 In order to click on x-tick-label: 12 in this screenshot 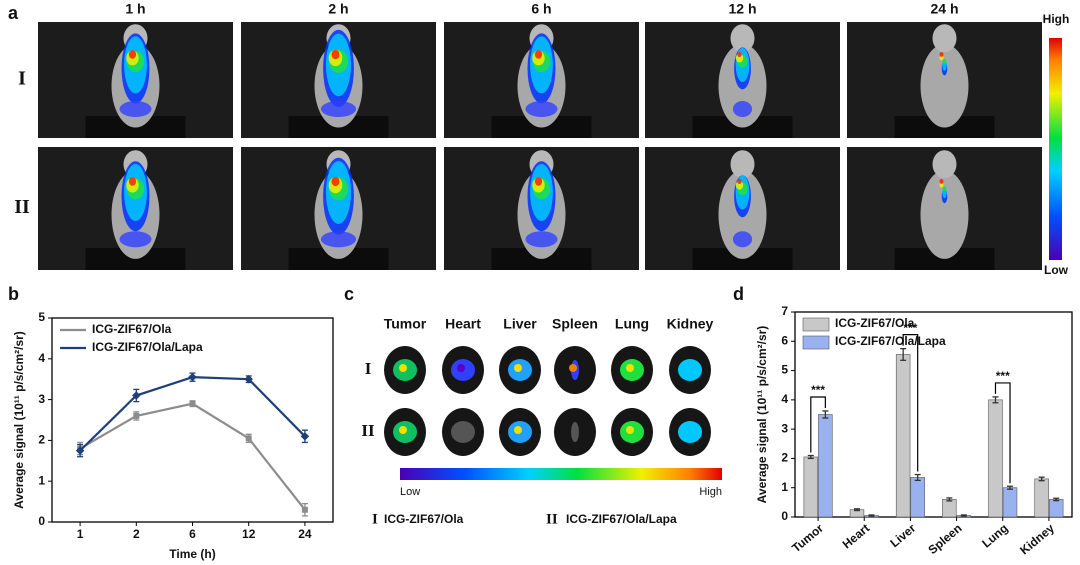, I will do `click(249, 534)`.